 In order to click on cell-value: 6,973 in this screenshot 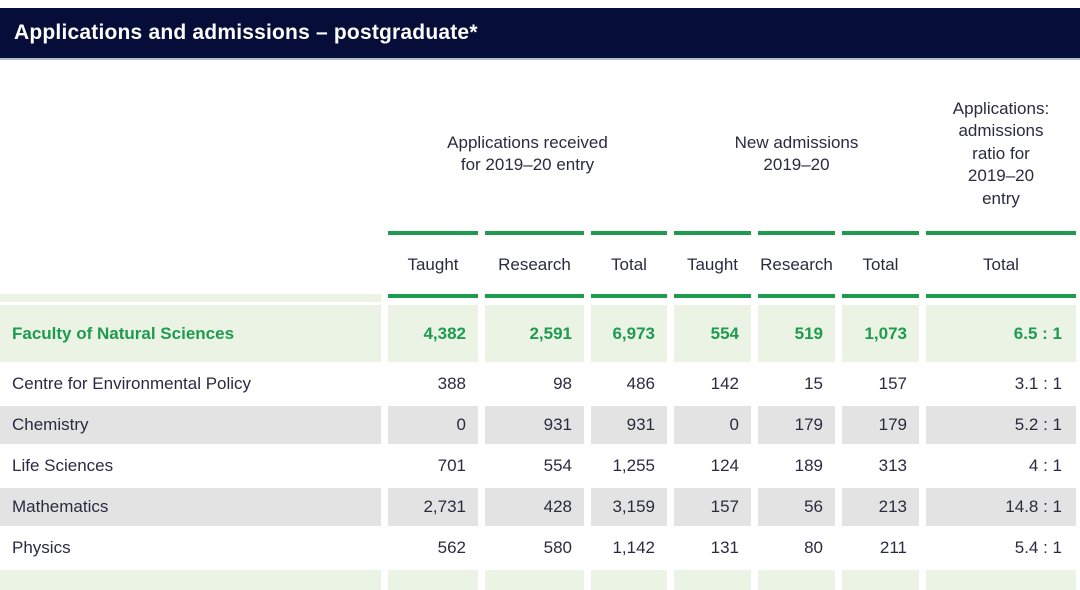, I will do `click(629, 333)`.